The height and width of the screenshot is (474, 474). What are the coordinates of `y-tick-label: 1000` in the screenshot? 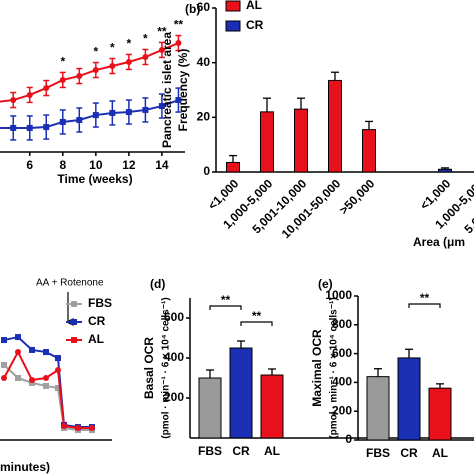 It's located at (338, 295).